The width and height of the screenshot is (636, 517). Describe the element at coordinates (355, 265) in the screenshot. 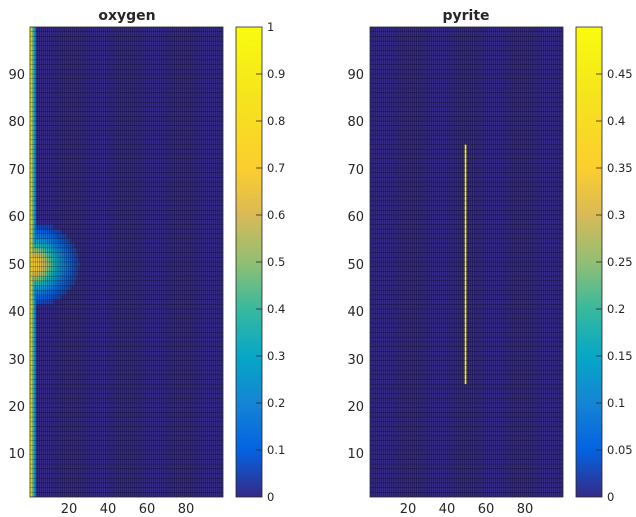

I see `yaxis-pyrite: 10 20 30 40 50 60 70 80 90` at that location.